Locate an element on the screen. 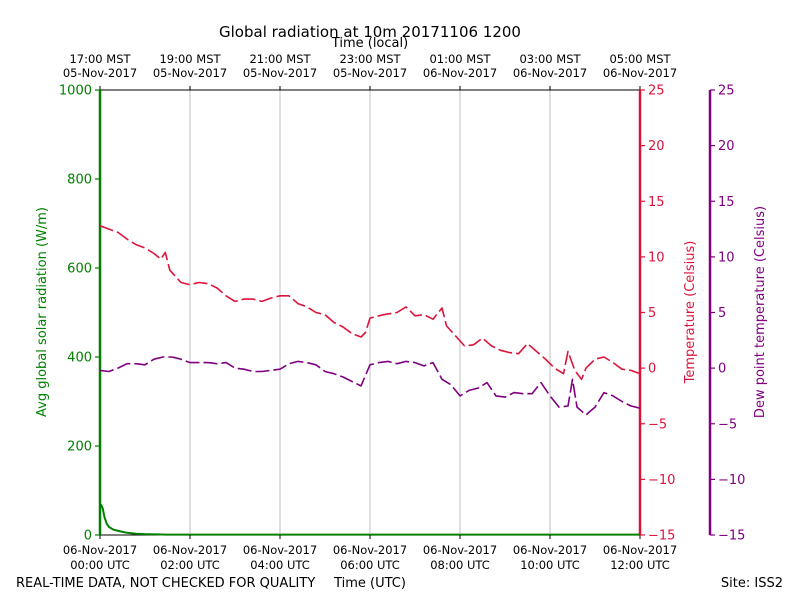 This screenshot has width=800, height=600. temperature-axis-tick-label: 10 is located at coordinates (656, 257).